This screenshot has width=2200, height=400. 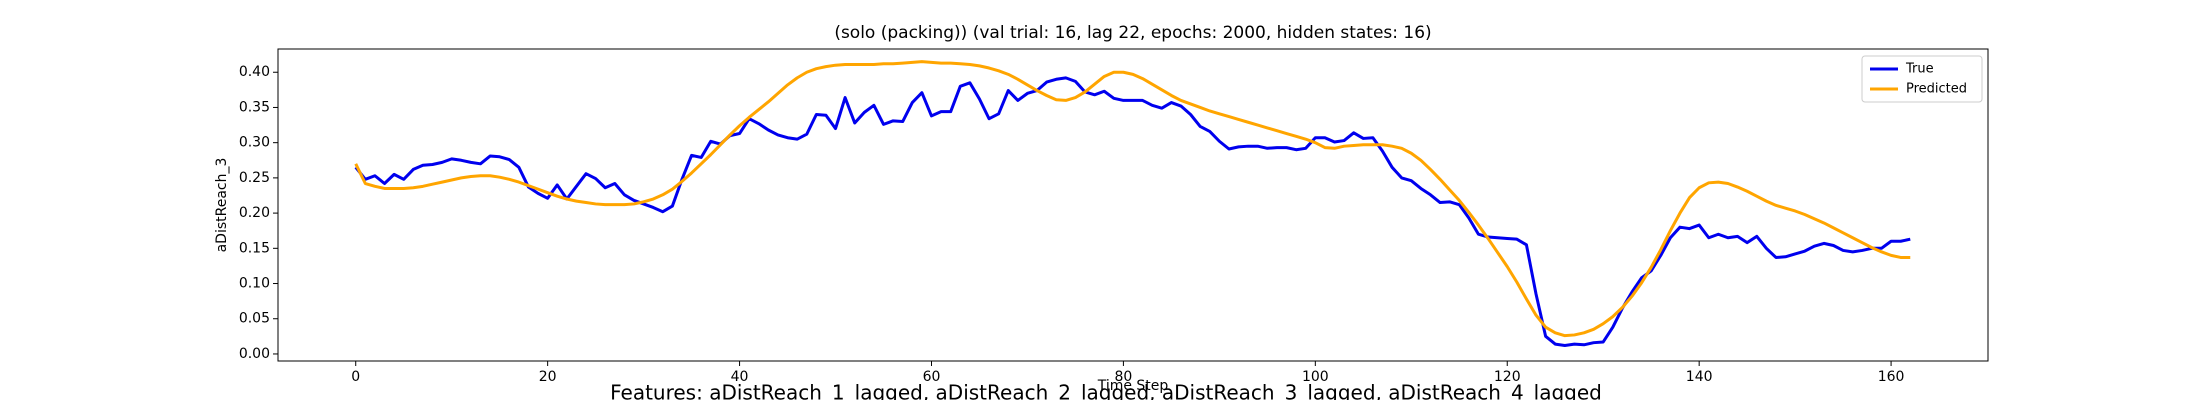 What do you see at coordinates (1507, 377) in the screenshot?
I see `x-tick-label: 120` at bounding box center [1507, 377].